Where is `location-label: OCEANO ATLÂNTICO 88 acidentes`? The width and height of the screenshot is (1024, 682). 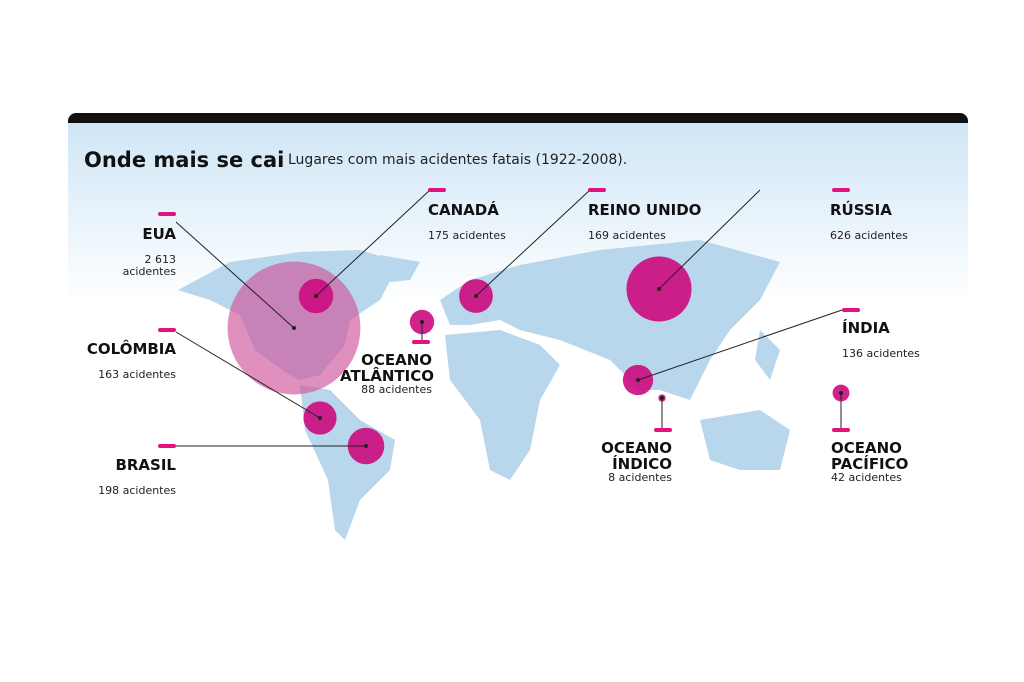 location-label: OCEANO ATLÂNTICO 88 acidentes is located at coordinates (367, 373).